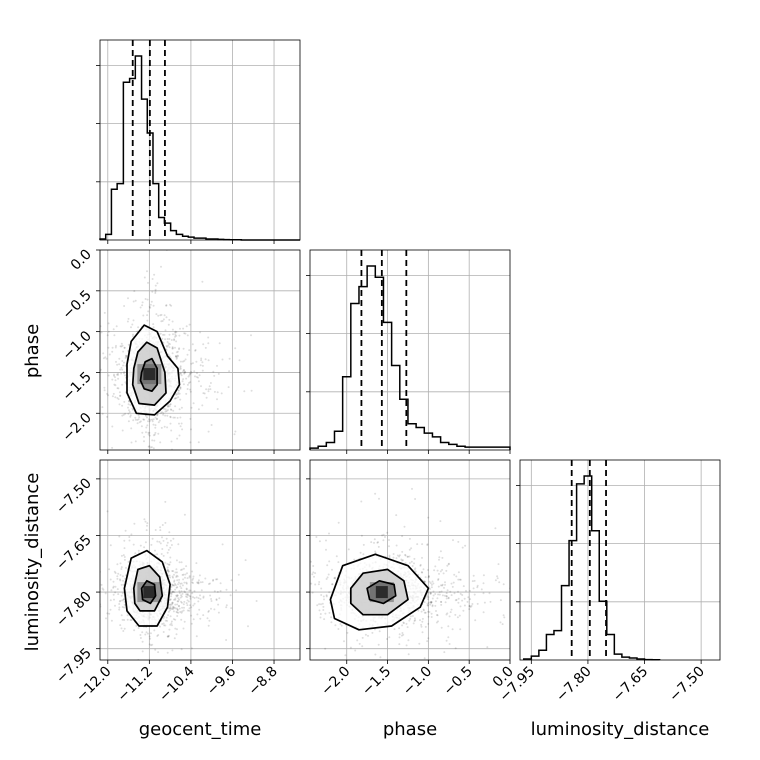  Describe the element at coordinates (74, 553) in the screenshot. I see `y-tick-label-luminosity-distance: −7.65` at that location.